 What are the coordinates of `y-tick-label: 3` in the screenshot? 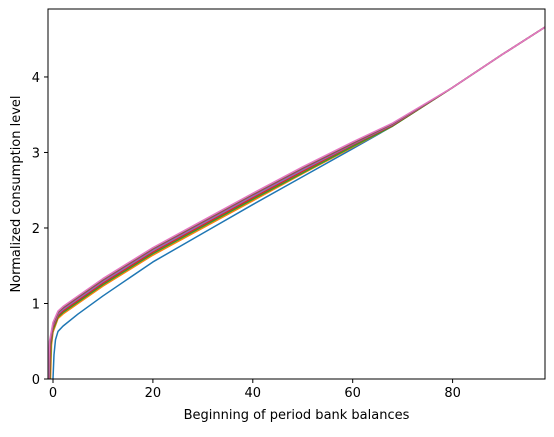 It's located at (36, 153).